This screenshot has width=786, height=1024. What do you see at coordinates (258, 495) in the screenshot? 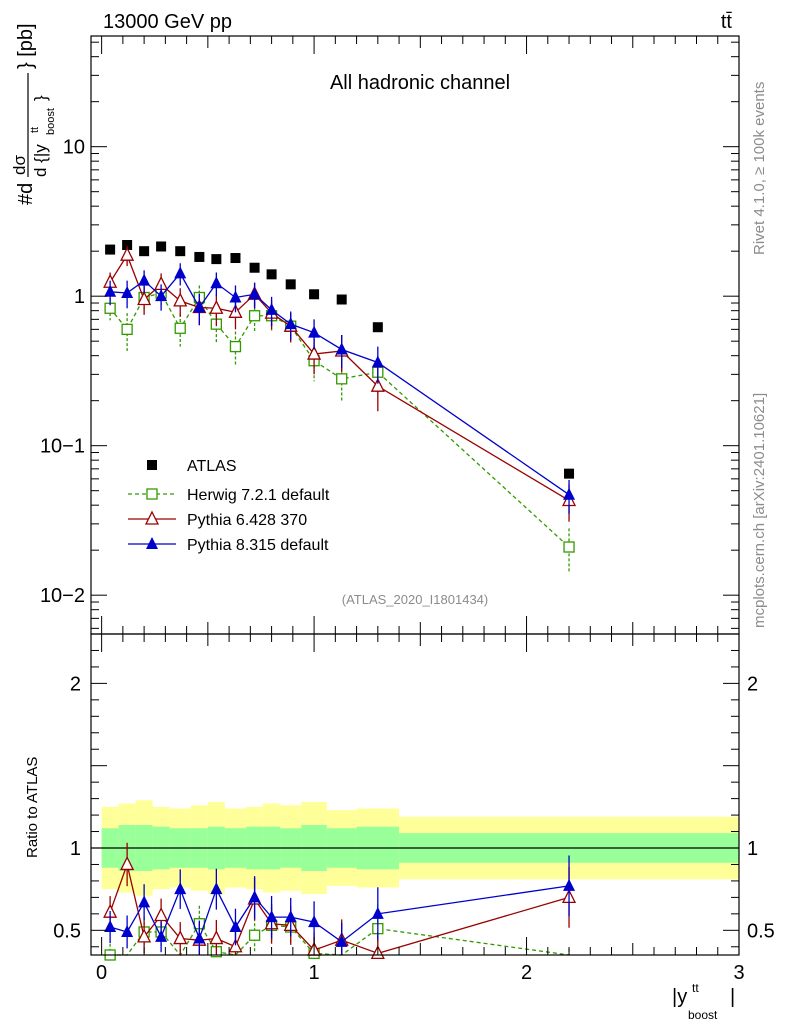
I see `legend-label-herwig: Herwig 7.2.1 default` at bounding box center [258, 495].